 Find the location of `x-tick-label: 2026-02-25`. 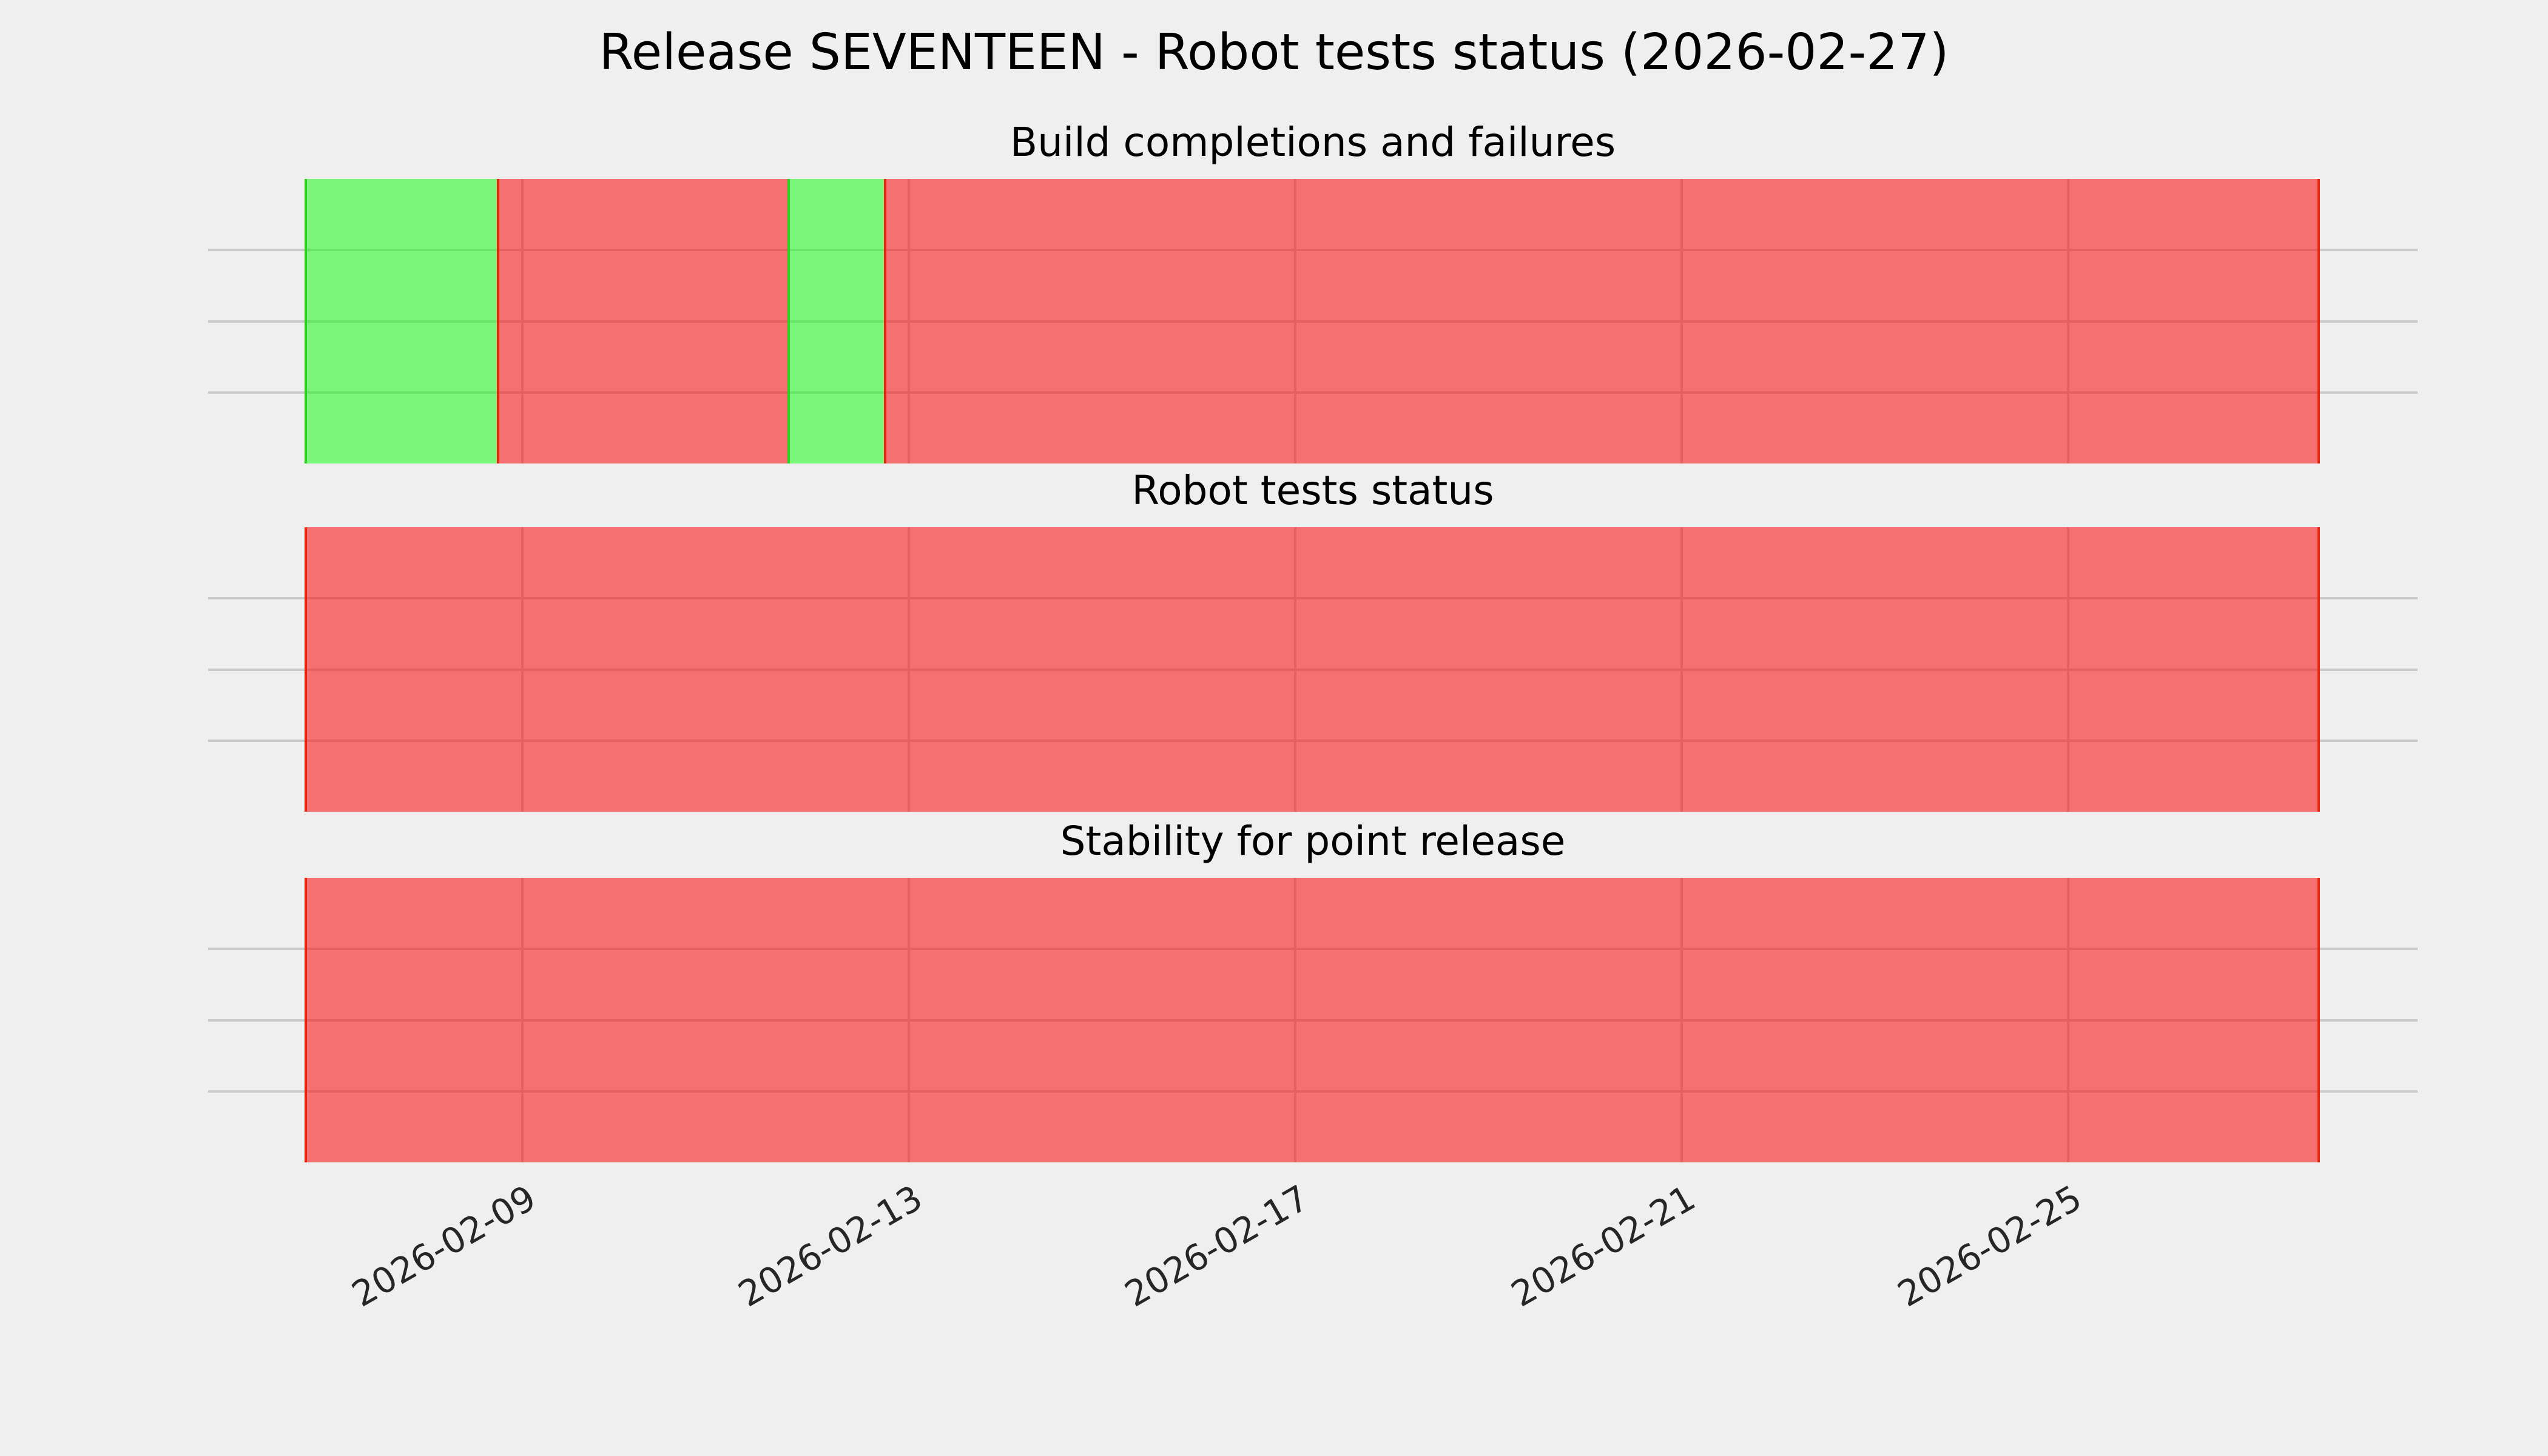

x-tick-label: 2026-02-25 is located at coordinates (1989, 1246).